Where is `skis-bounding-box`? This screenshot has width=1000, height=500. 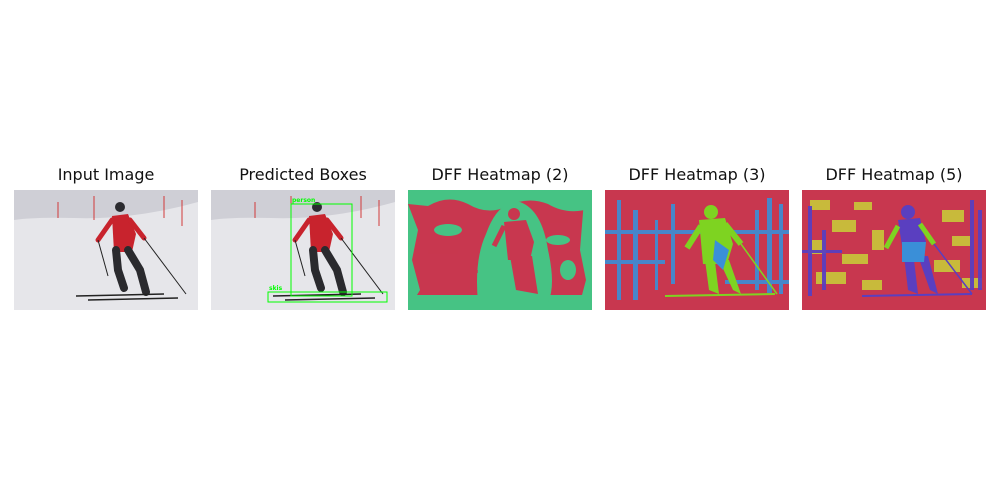 skis-bounding-box is located at coordinates (327, 297).